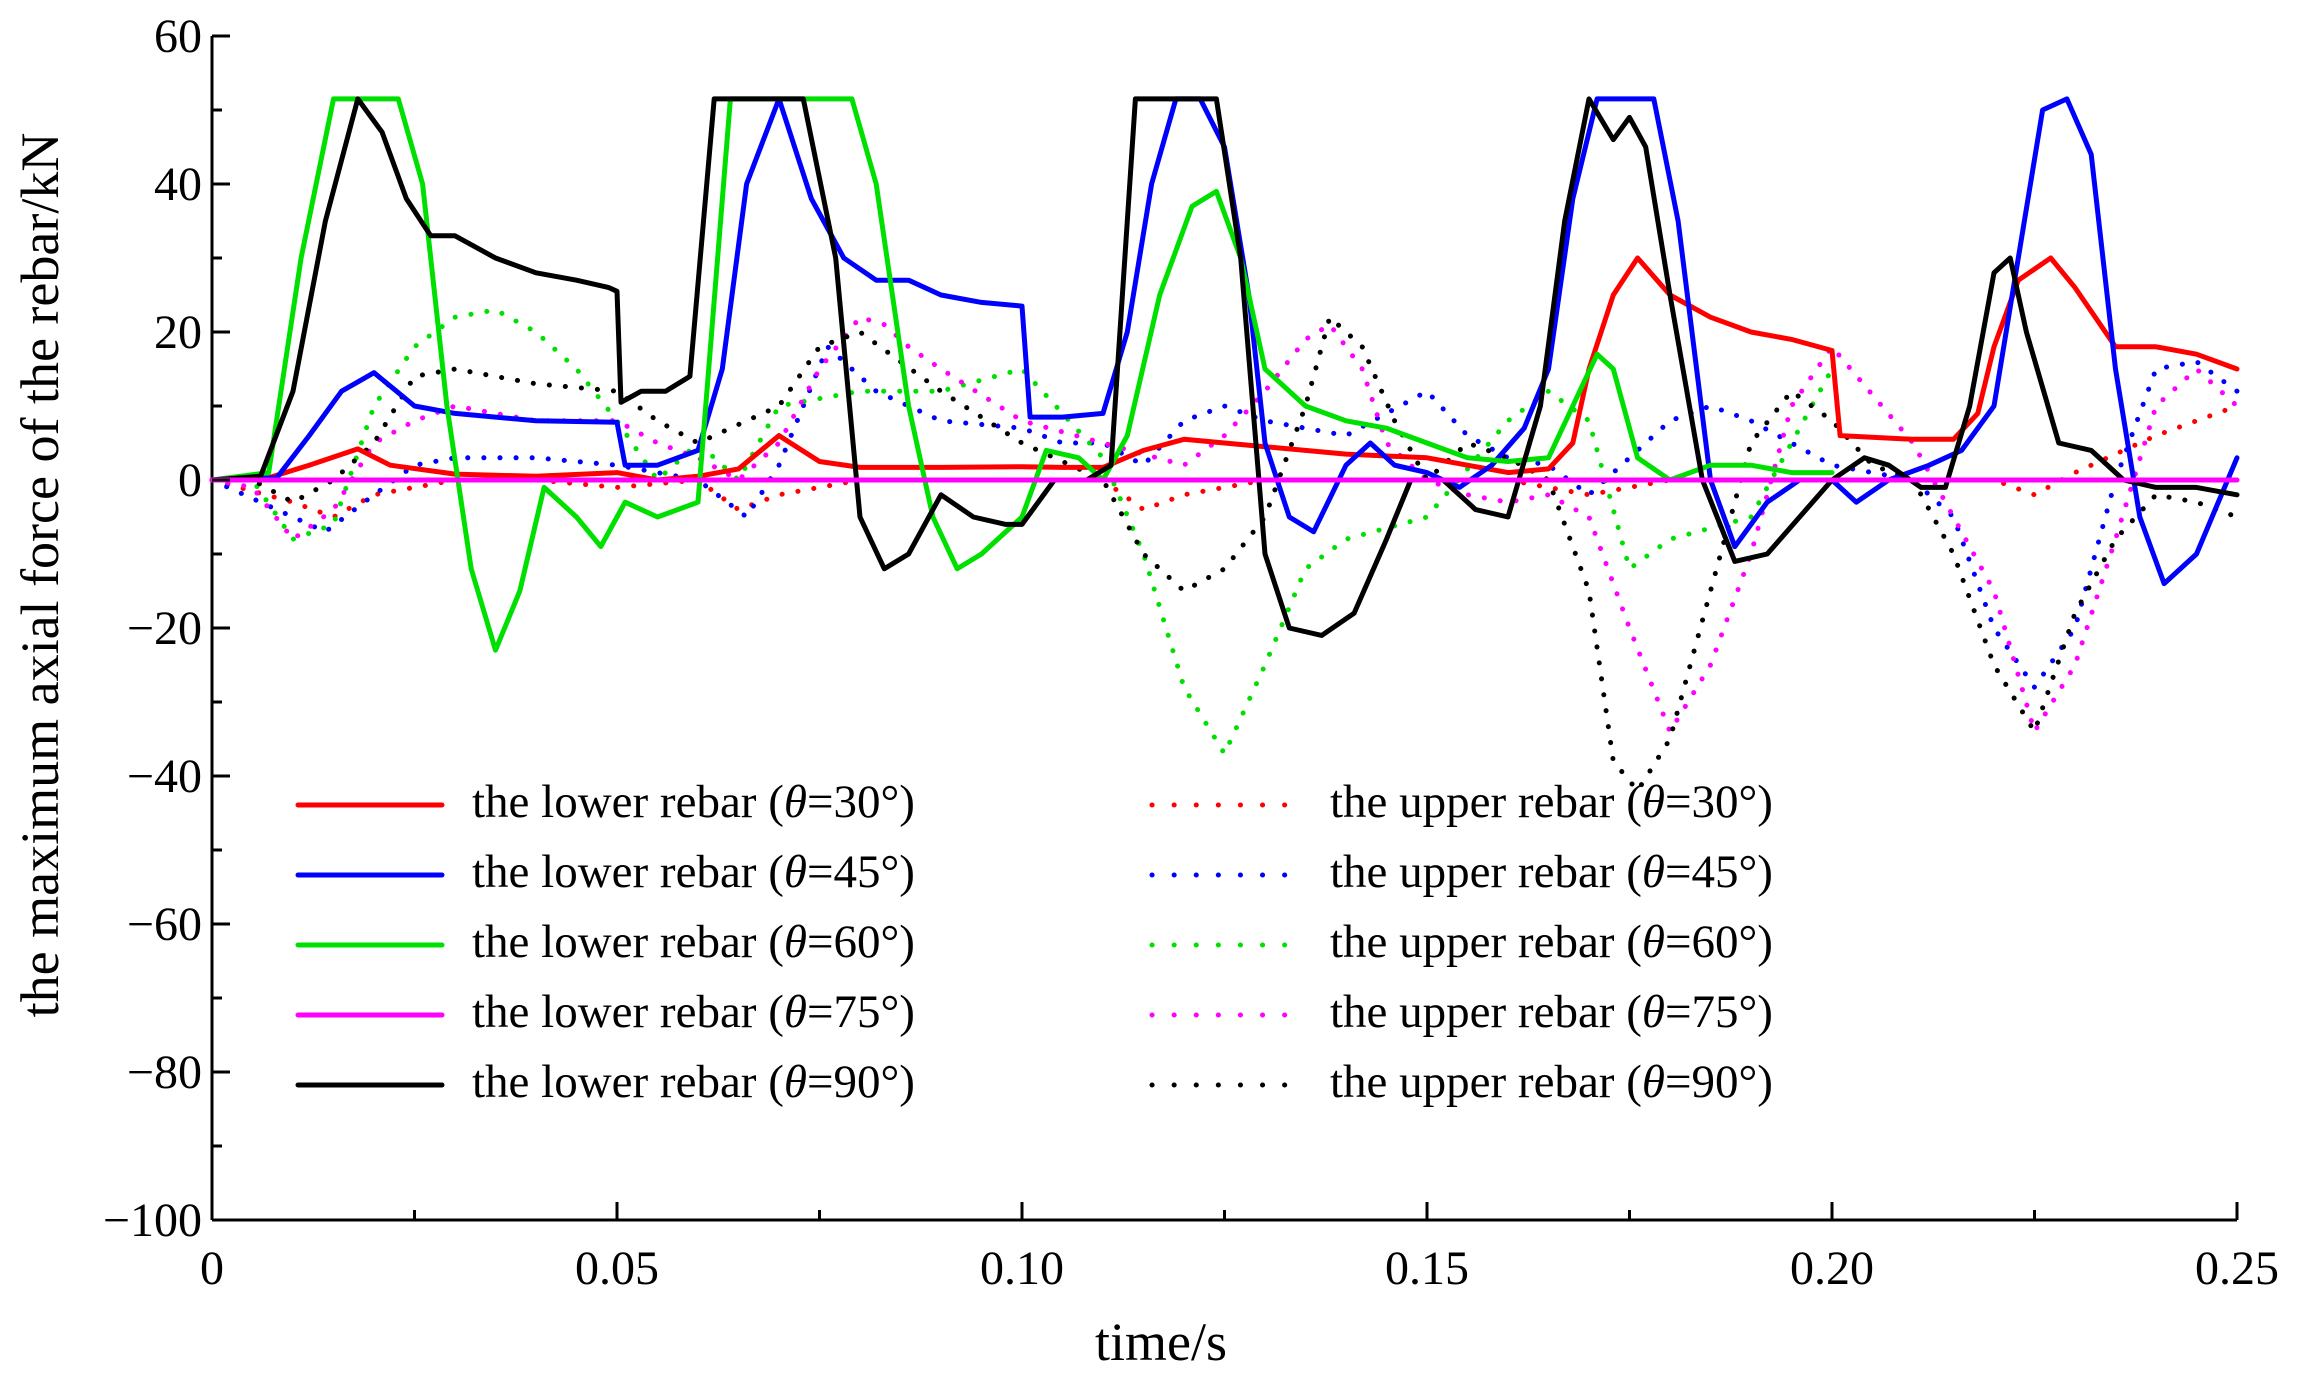 The height and width of the screenshot is (1382, 2301). I want to click on y-tick-label: 0, so click(190, 480).